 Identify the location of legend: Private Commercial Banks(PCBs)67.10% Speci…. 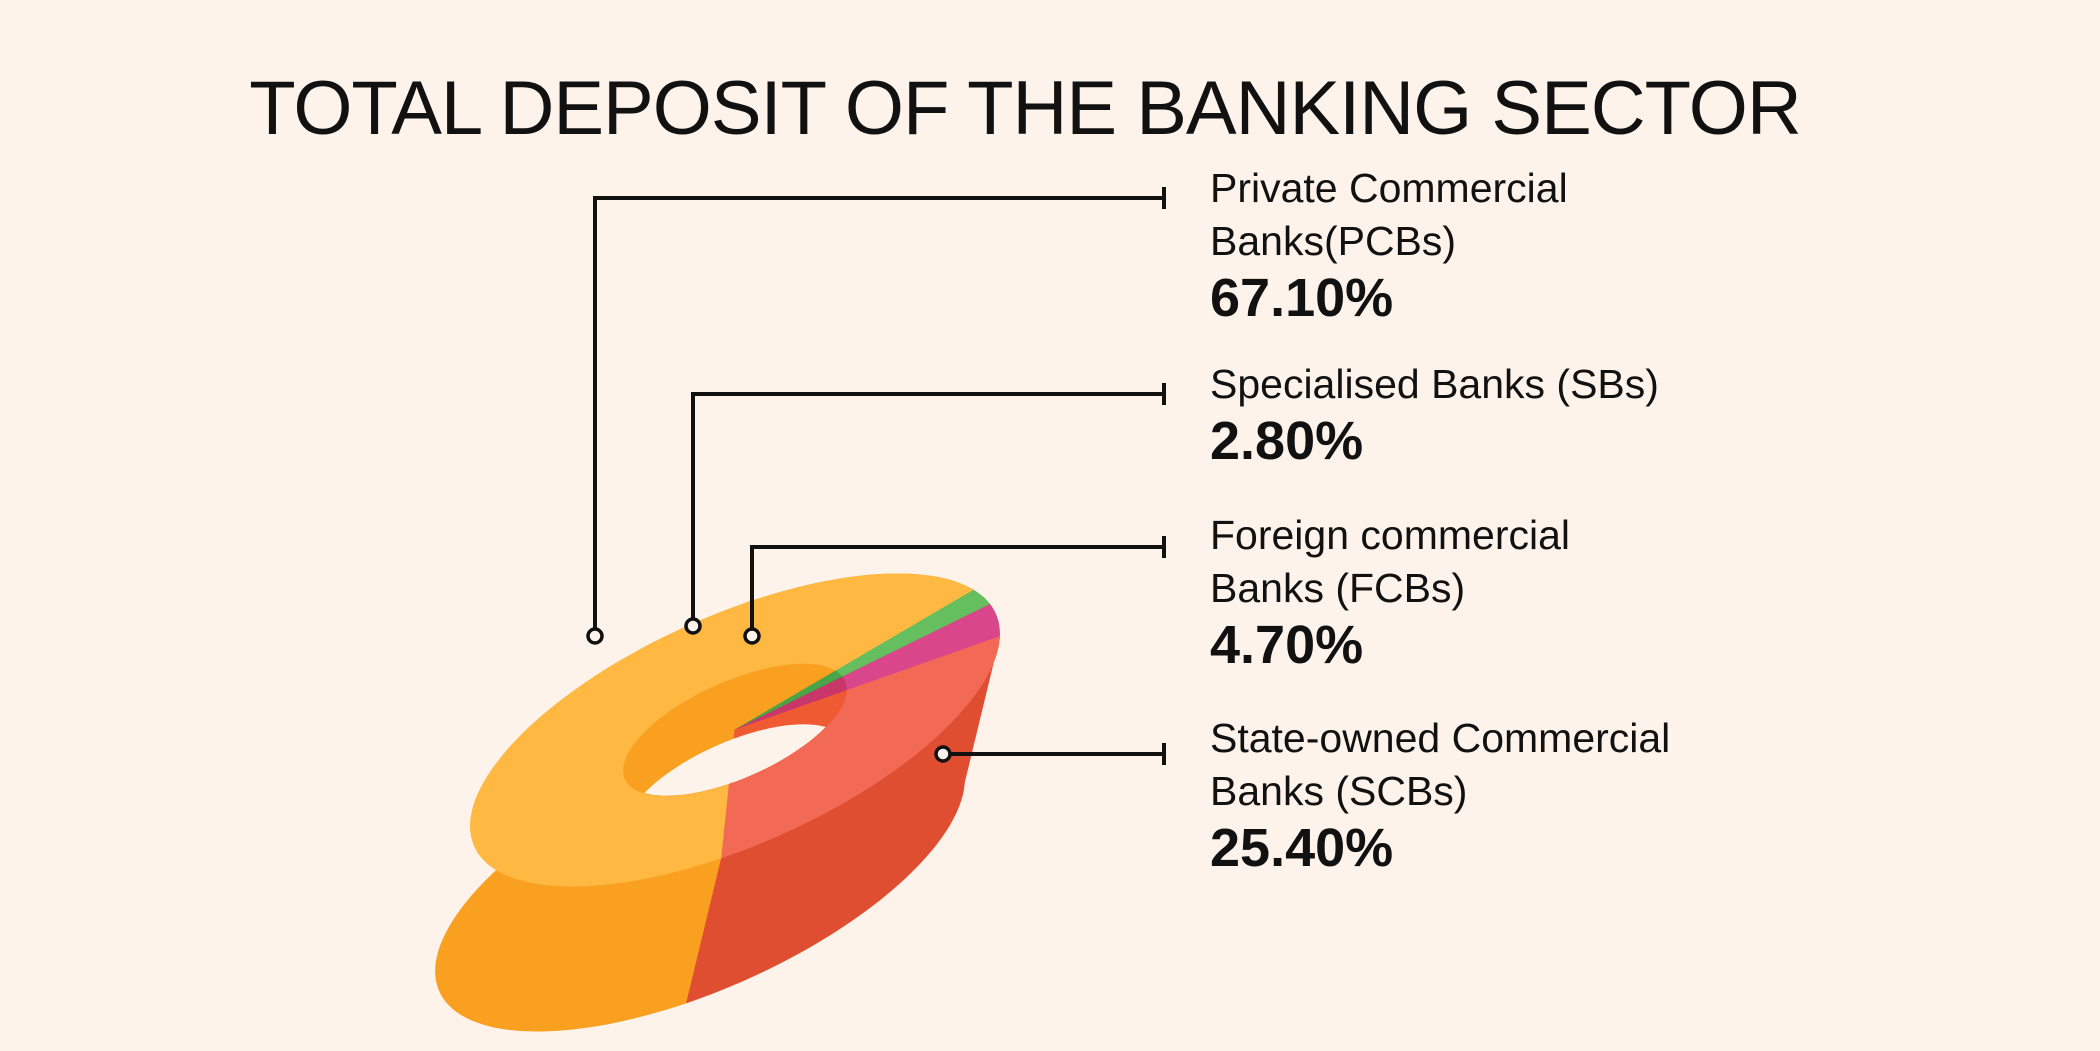
(1440, 521).